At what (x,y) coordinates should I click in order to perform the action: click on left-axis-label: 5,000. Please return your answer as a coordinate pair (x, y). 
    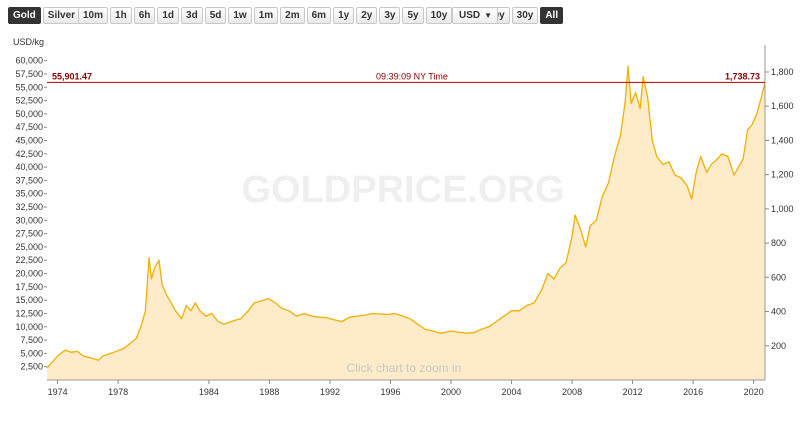
    Looking at the image, I should click on (31, 353).